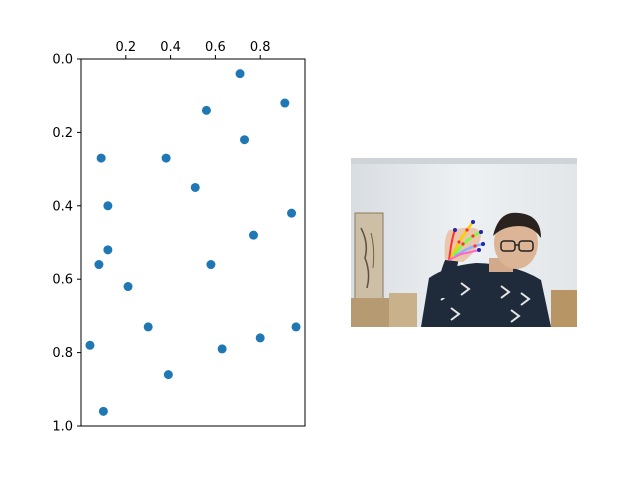 The height and width of the screenshot is (480, 640). I want to click on photo-person-face, so click(516, 243).